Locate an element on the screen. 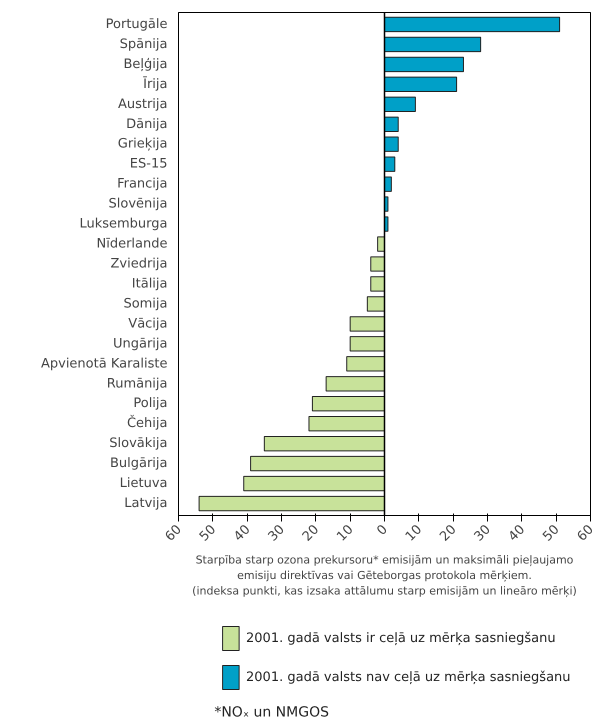 The image size is (598, 722). legend-label: 2001. gadā valsts ir ceļā uz mērķa sasniegšanu is located at coordinates (401, 638).